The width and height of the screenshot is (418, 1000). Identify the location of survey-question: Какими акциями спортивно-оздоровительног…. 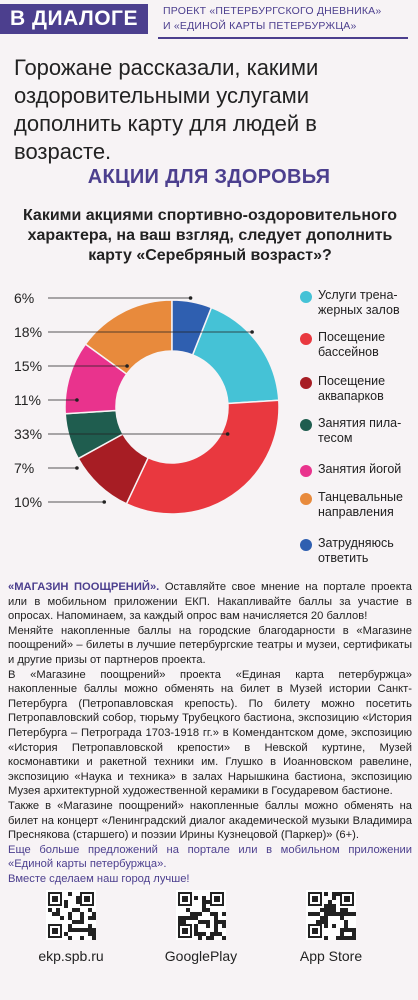
(210, 235).